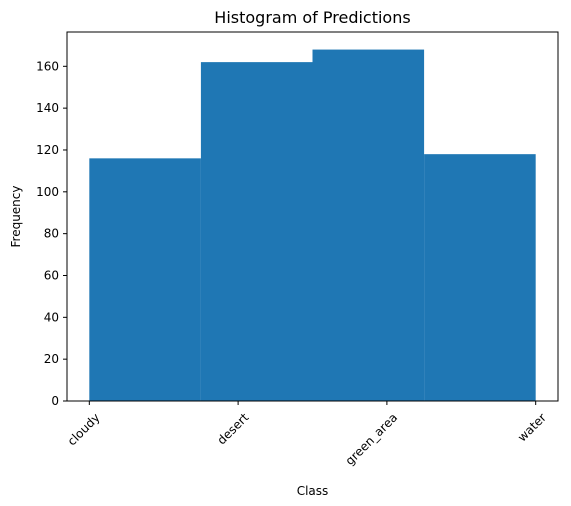 This screenshot has height=506, width=571. Describe the element at coordinates (51, 275) in the screenshot. I see `y-tick-label: 60` at that location.